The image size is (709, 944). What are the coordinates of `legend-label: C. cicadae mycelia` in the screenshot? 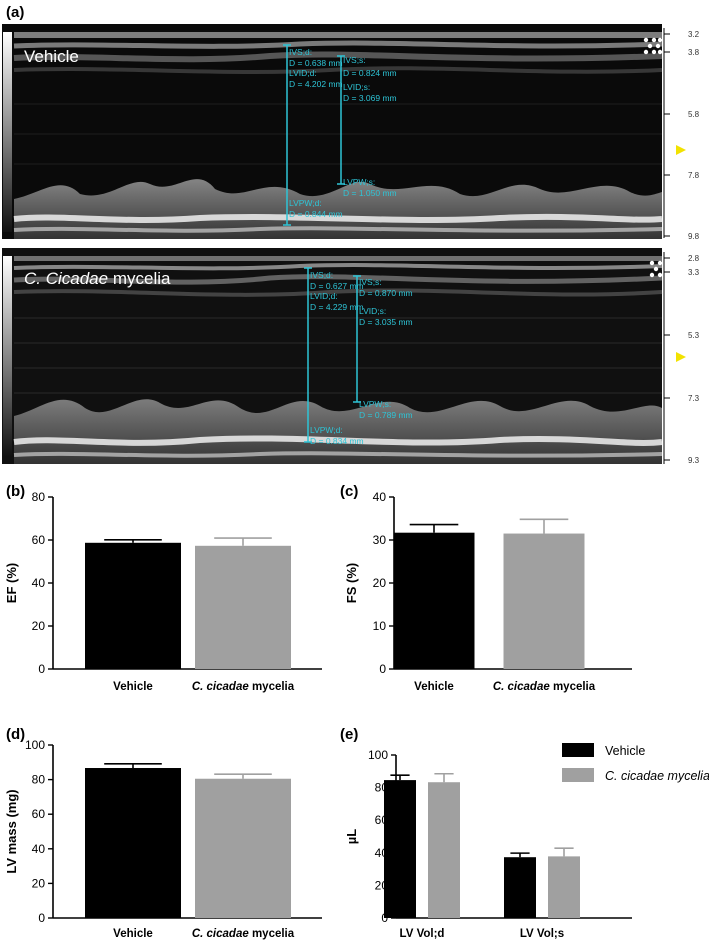 It's located at (657, 776).